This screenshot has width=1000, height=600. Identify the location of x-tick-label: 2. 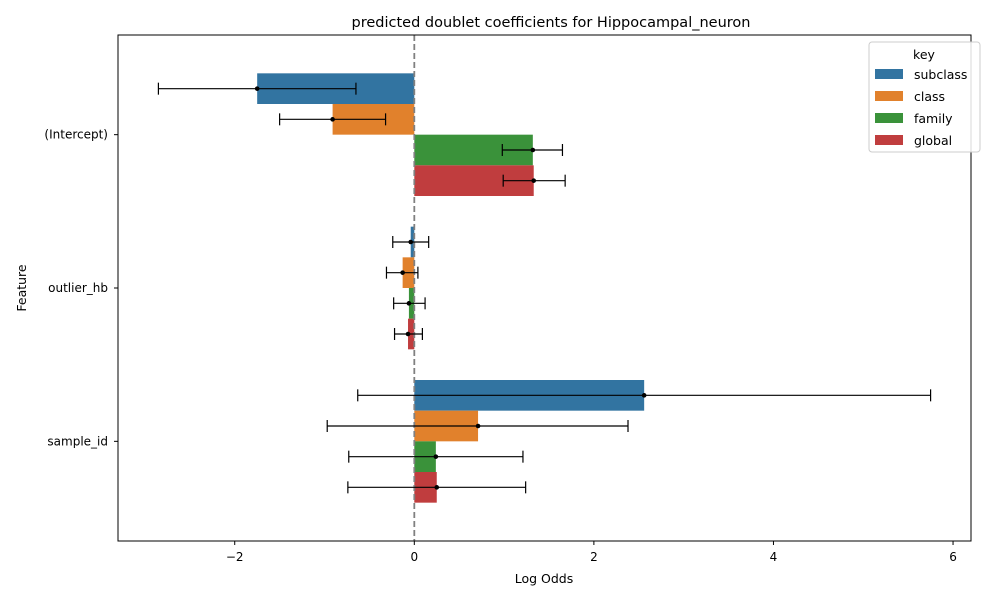
(594, 557).